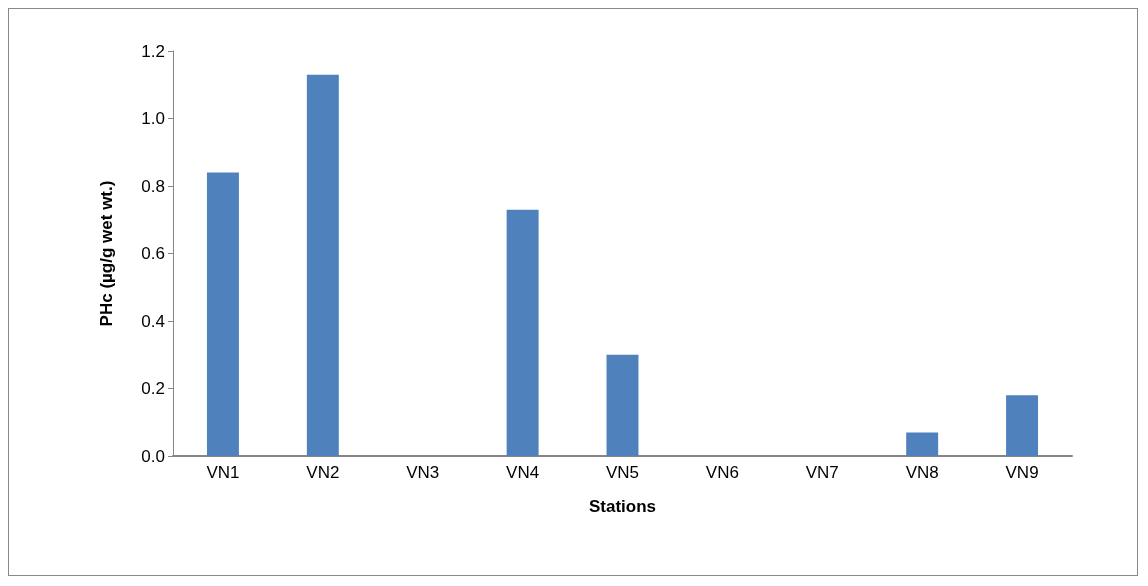  What do you see at coordinates (722, 472) in the screenshot?
I see `x-tick-label: VN6` at bounding box center [722, 472].